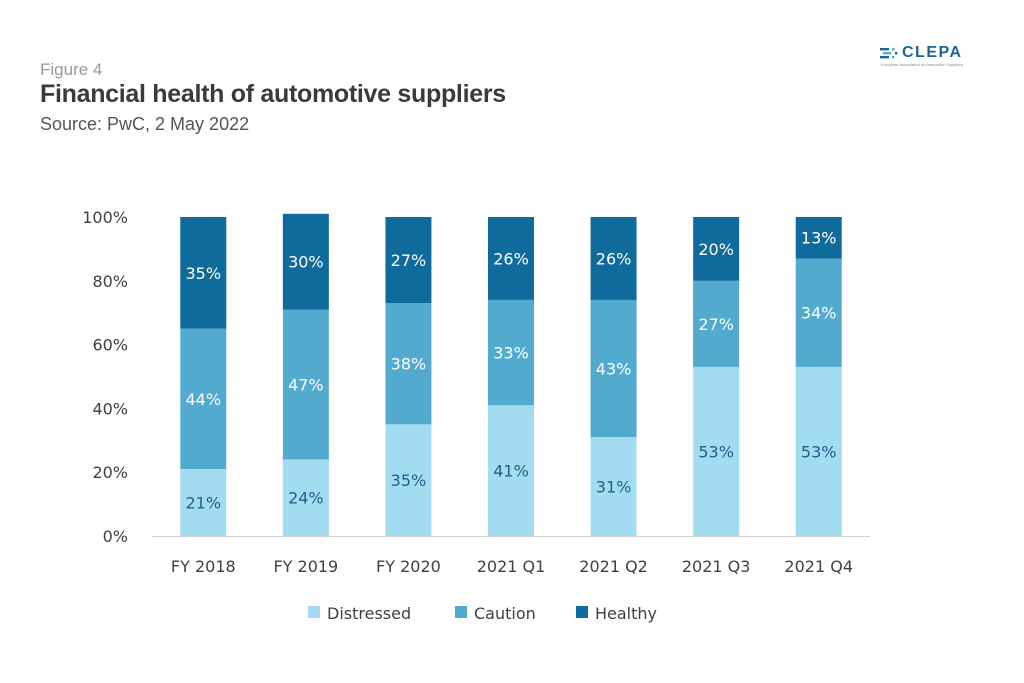 The height and width of the screenshot is (683, 1024). Describe the element at coordinates (889, 53) in the screenshot. I see `clepa-logo-icon` at that location.